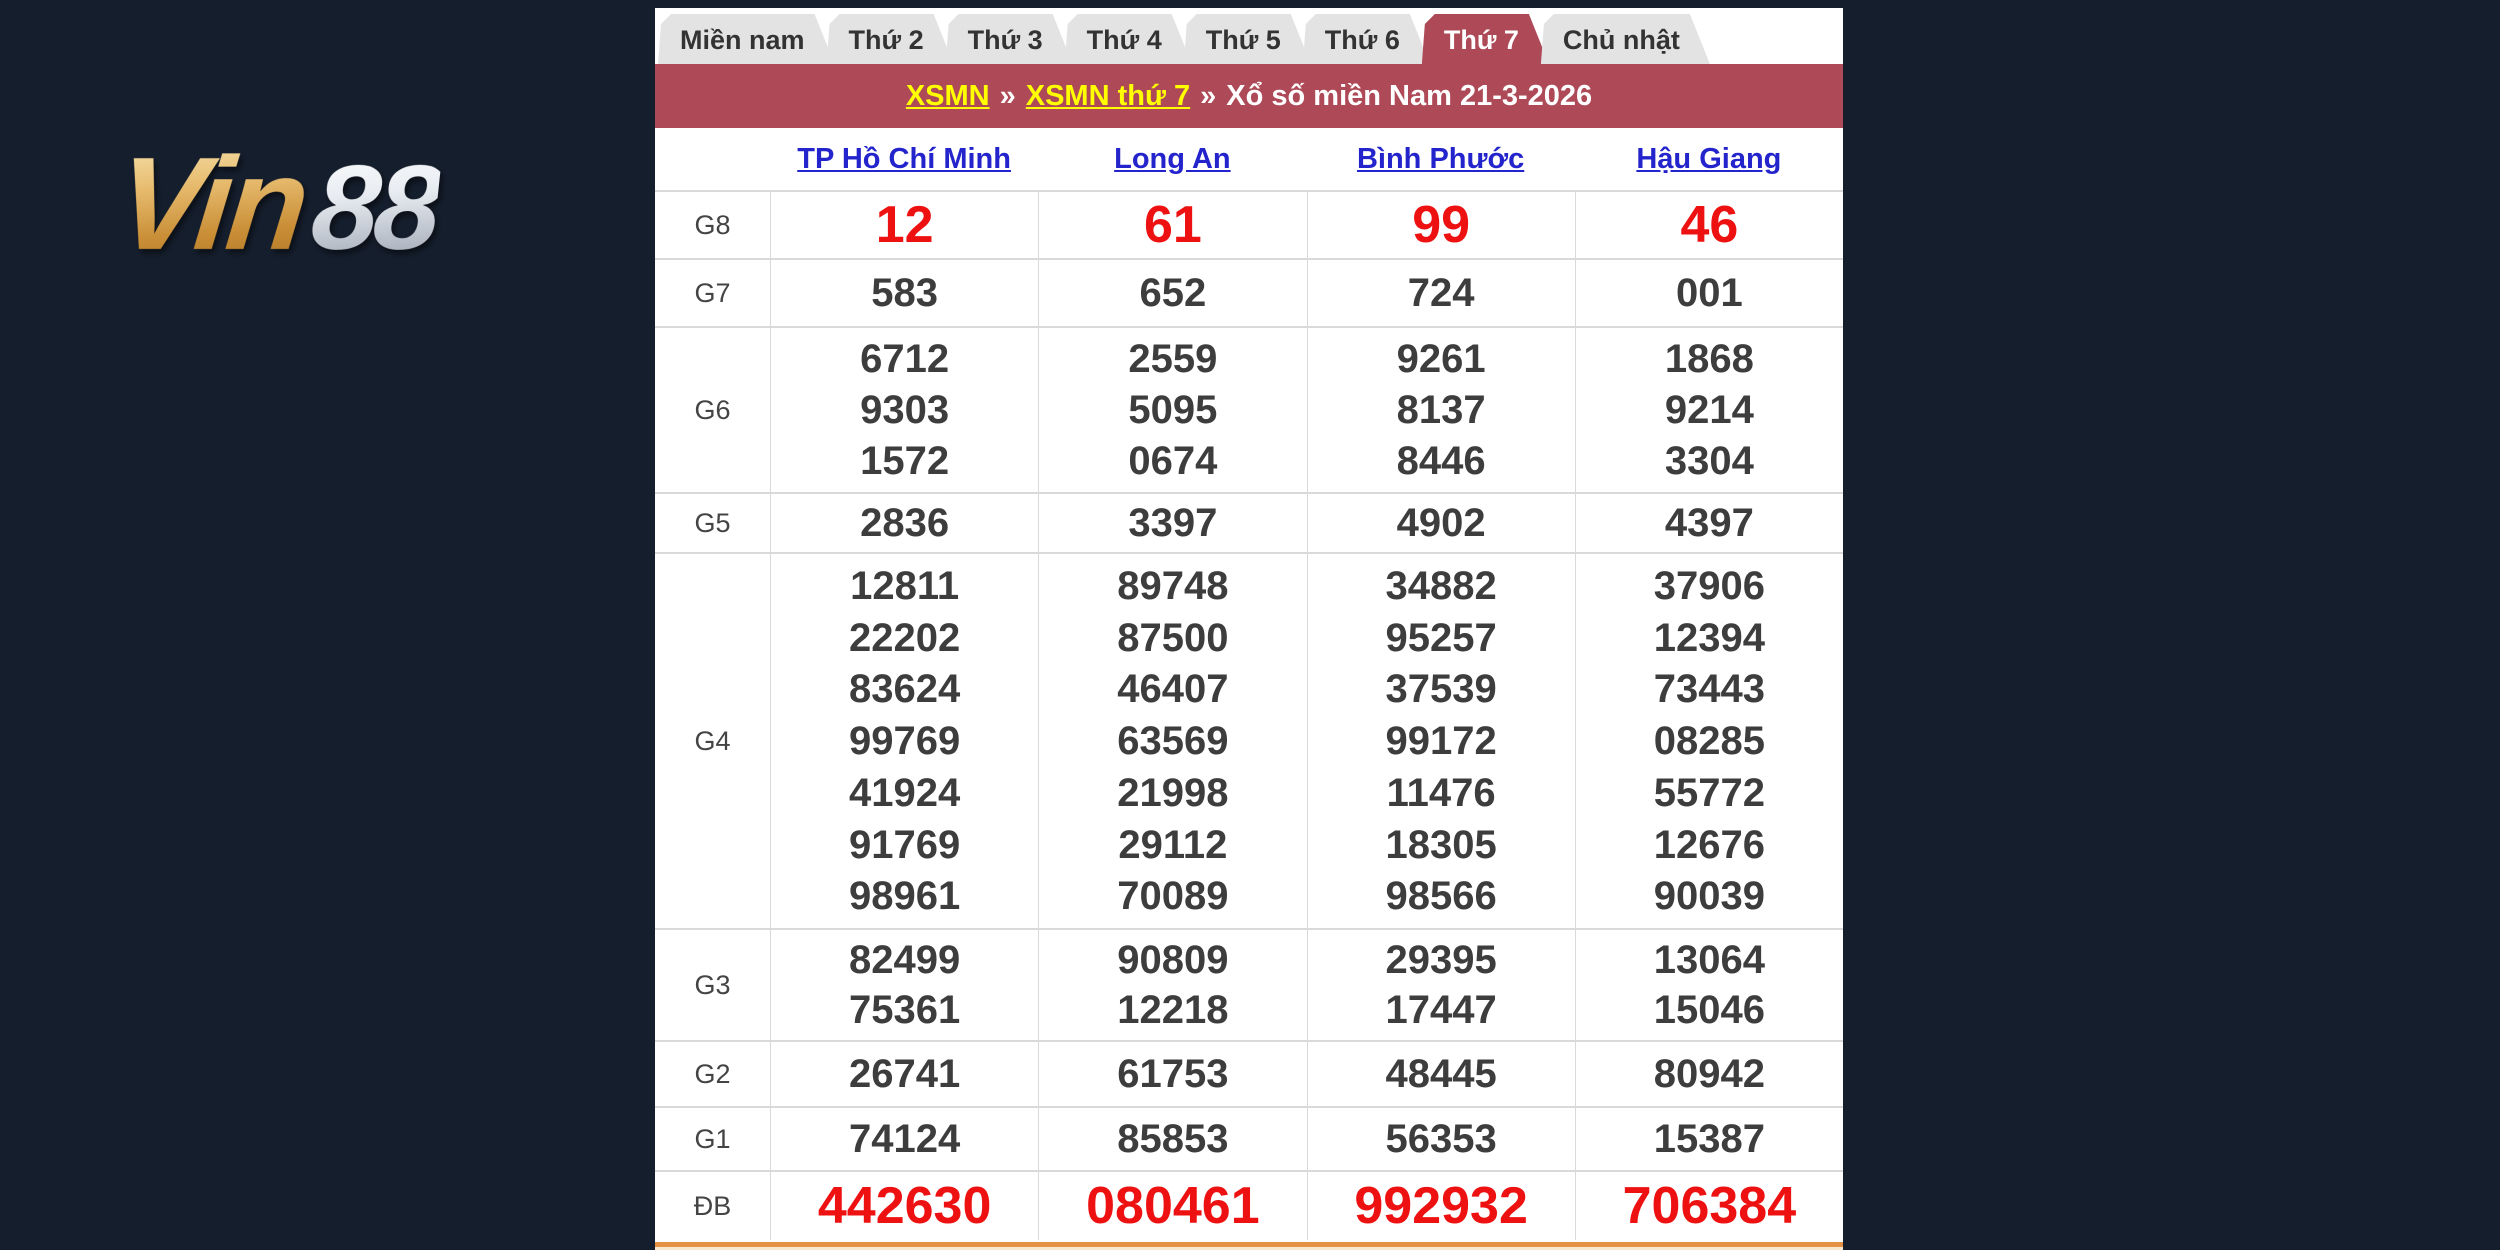  What do you see at coordinates (1709, 1074) in the screenshot?
I see `prize-number: 80942` at bounding box center [1709, 1074].